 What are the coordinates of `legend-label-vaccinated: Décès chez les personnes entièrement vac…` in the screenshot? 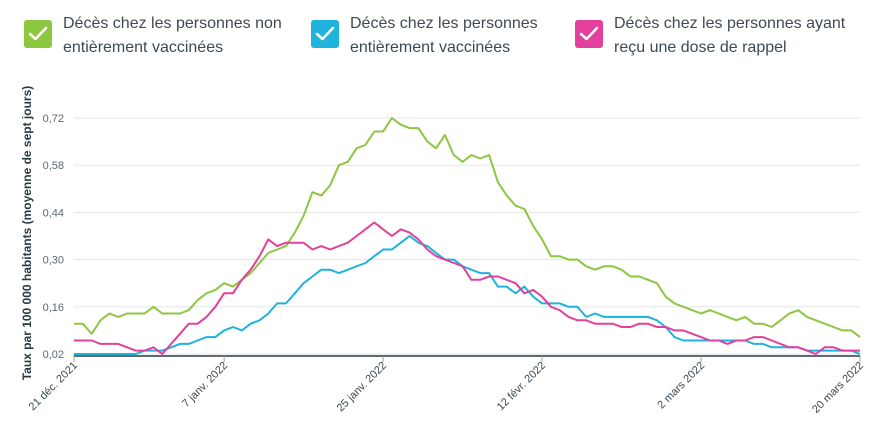 It's located at (444, 36).